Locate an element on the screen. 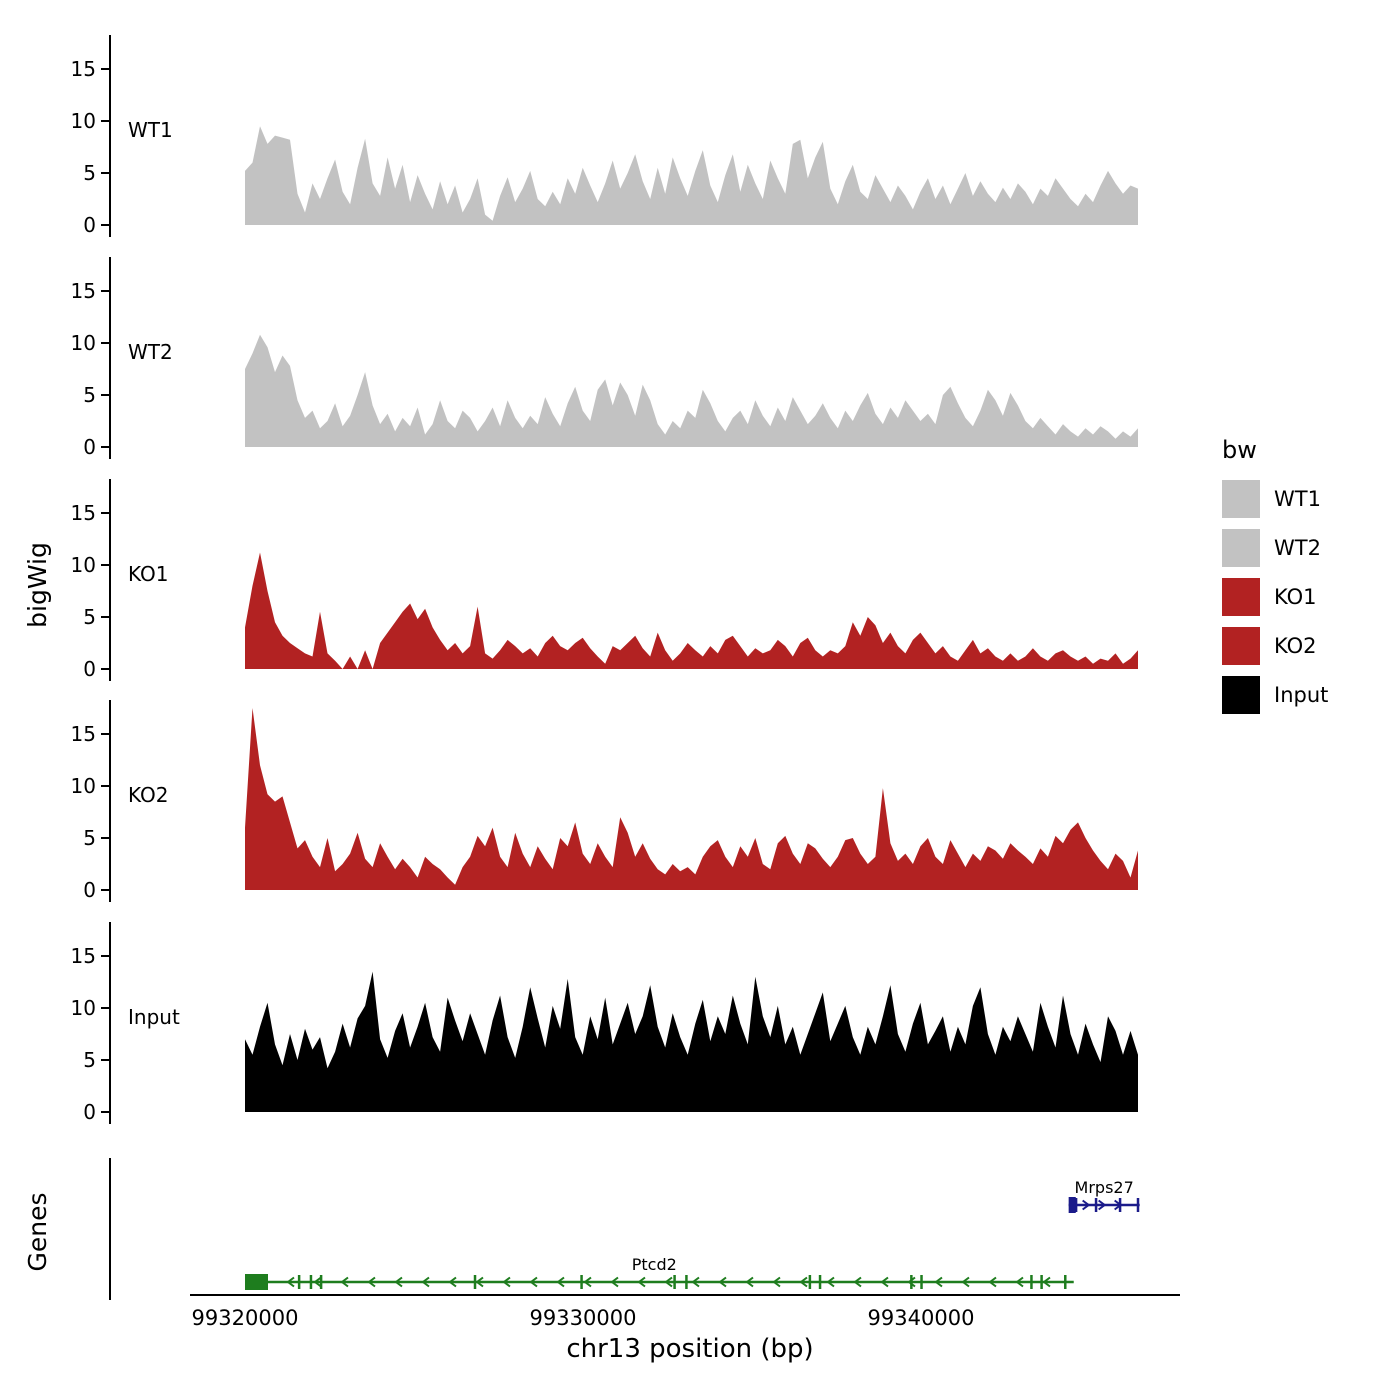 This screenshot has height=1400, width=1400. track-label-ko1: KO1 is located at coordinates (148, 574).